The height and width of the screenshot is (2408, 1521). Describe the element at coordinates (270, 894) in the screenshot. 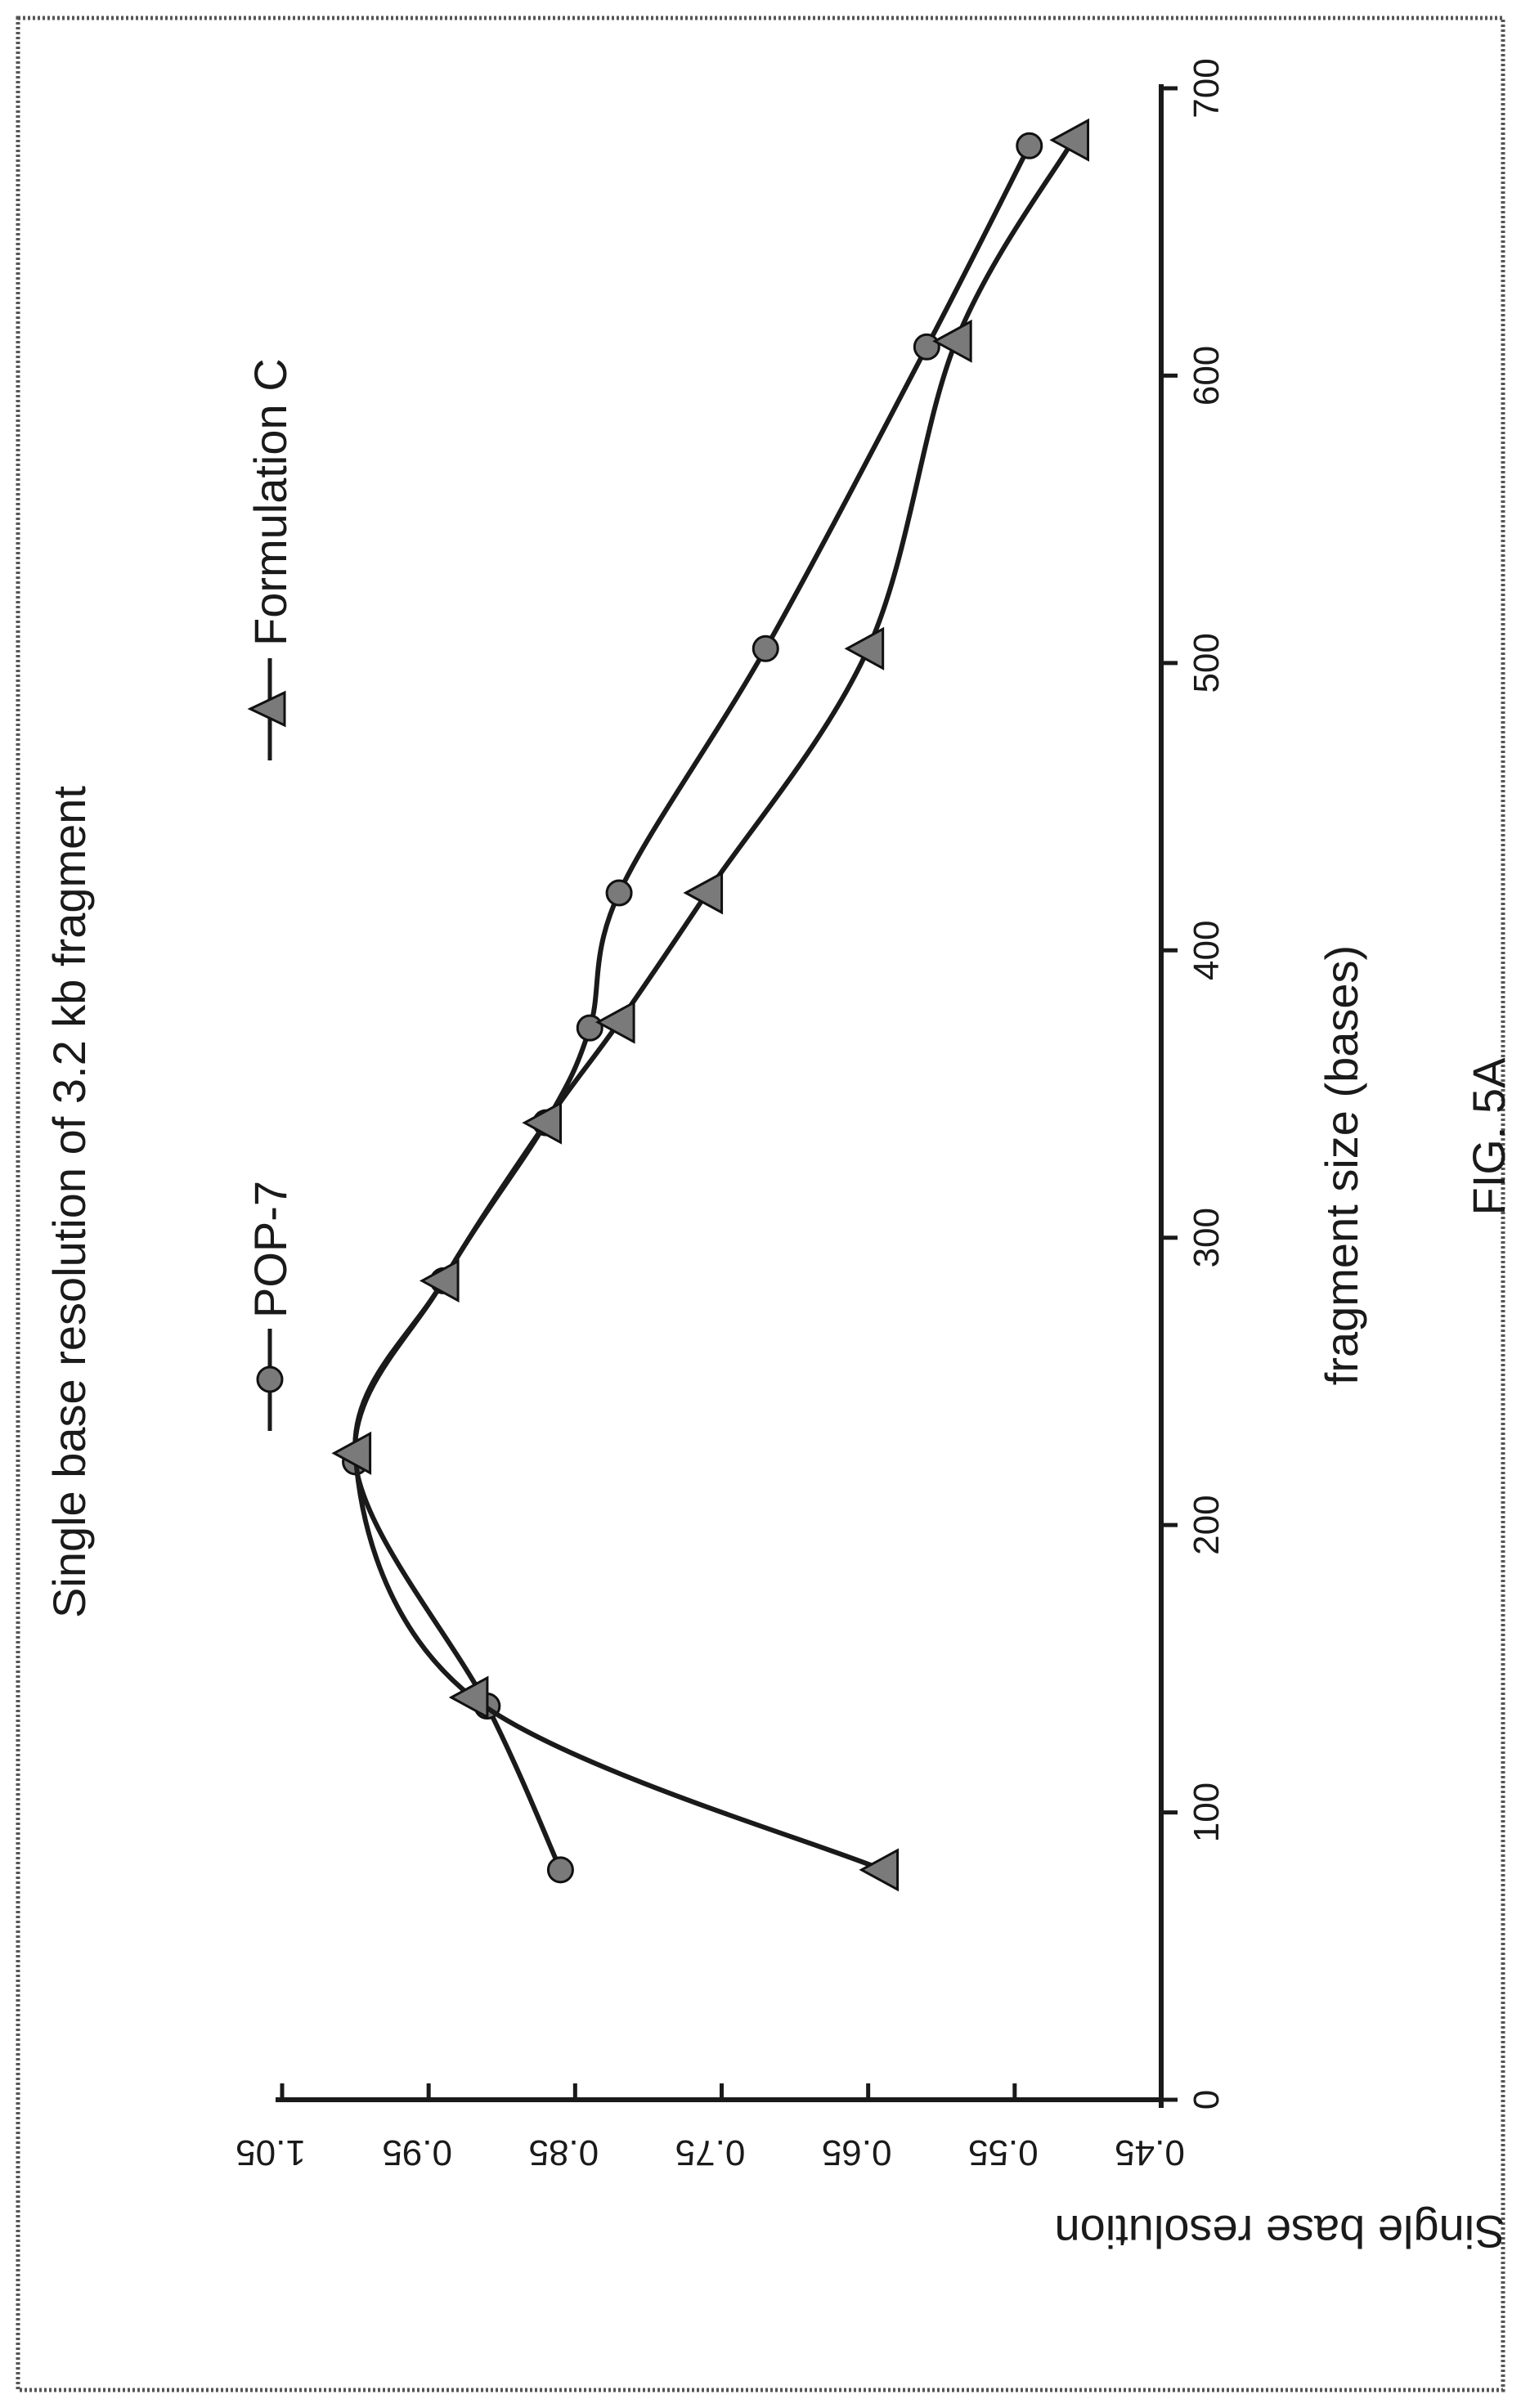

I see `legend: POP-7 Formulation C` at that location.